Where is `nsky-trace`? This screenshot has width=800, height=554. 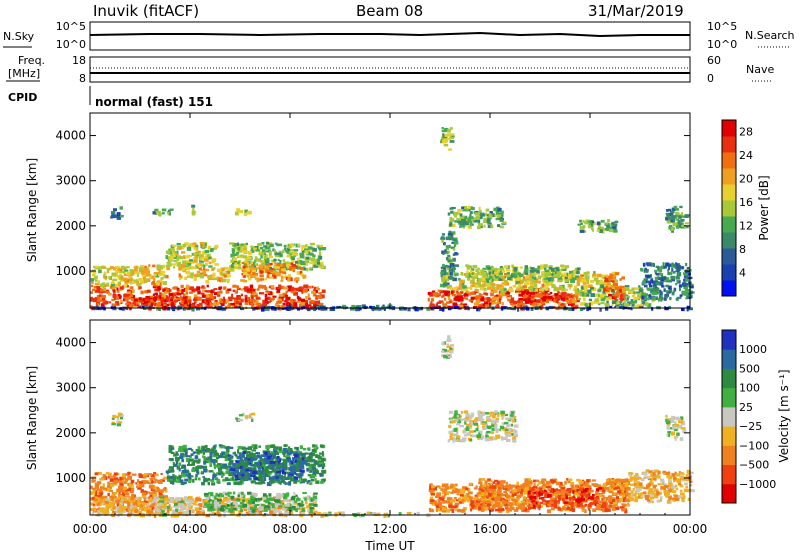 nsky-trace is located at coordinates (389, 34).